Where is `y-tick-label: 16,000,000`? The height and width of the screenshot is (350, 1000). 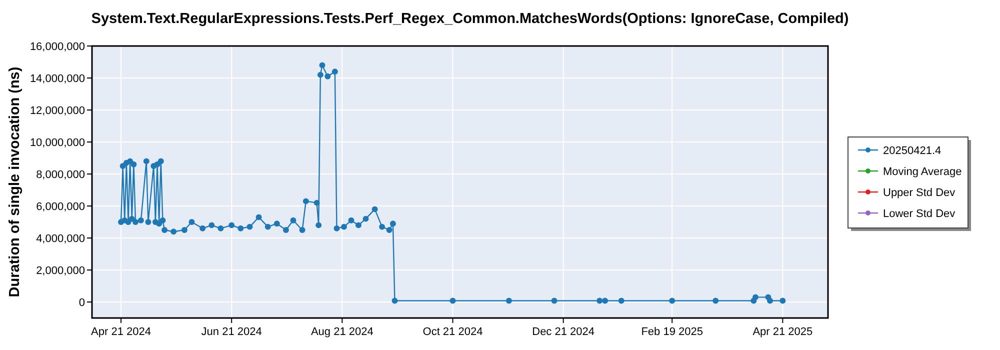 y-tick-label: 16,000,000 is located at coordinates (57, 46).